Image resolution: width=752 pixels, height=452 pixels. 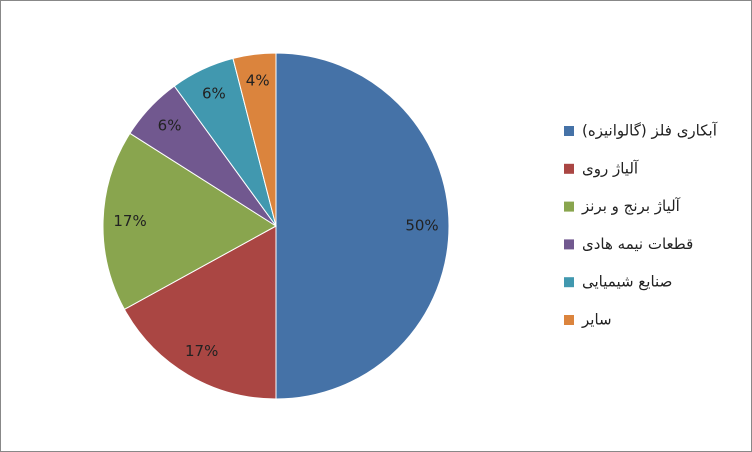 I want to click on legend-label: صنایع شیمیایی, so click(x=627, y=282).